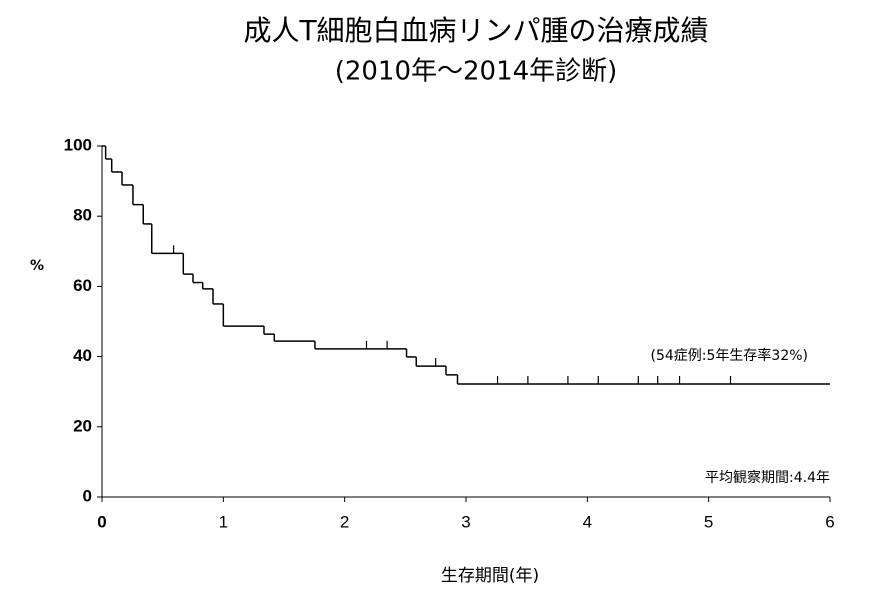 The height and width of the screenshot is (604, 881). What do you see at coordinates (87, 495) in the screenshot?
I see `y-tick-label: 0` at bounding box center [87, 495].